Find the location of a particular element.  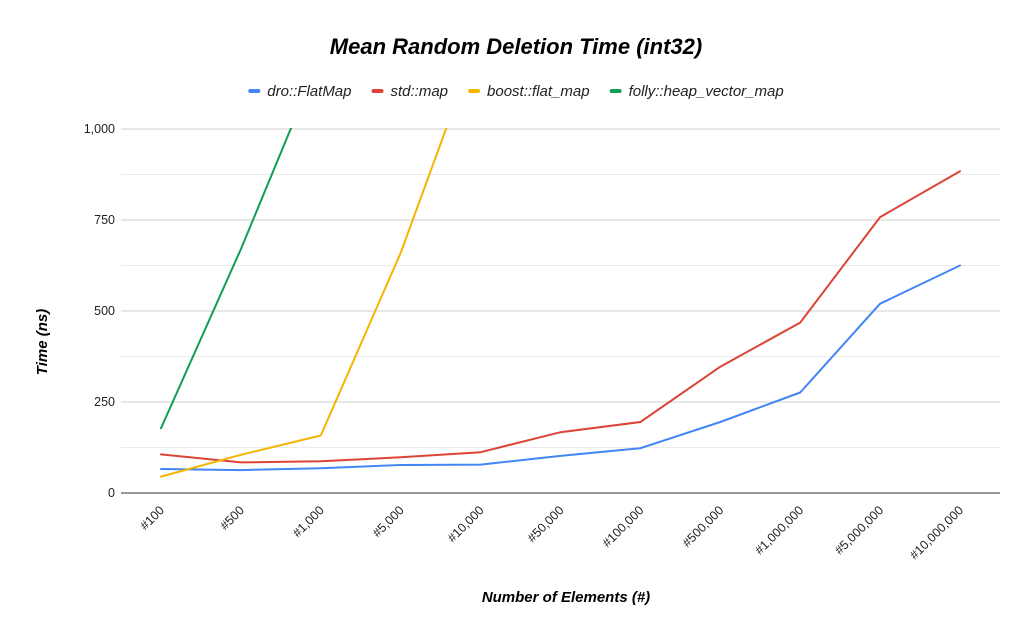

series-line is located at coordinates (226, 279).